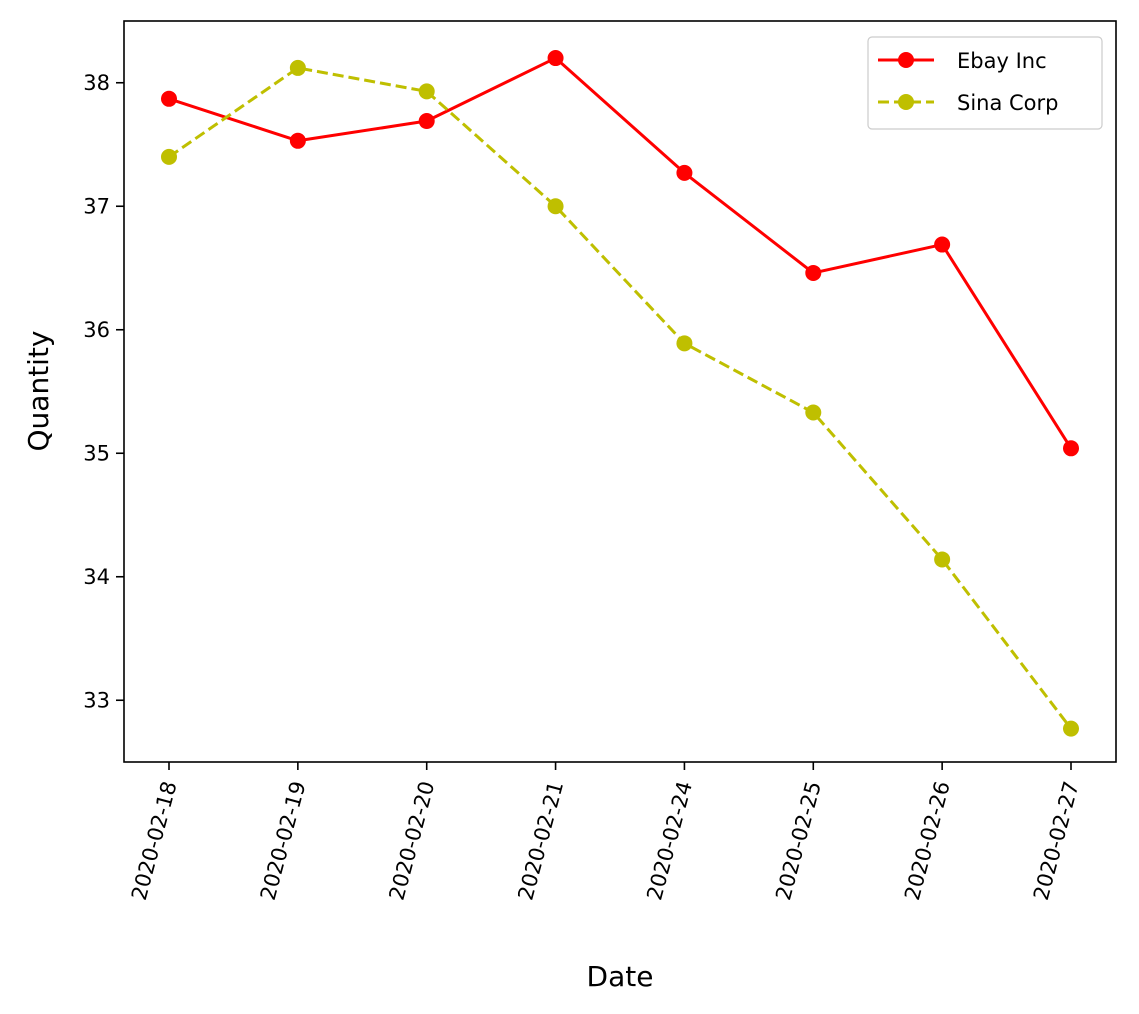  I want to click on x-tick-label: 2020-02-25, so click(798, 841).